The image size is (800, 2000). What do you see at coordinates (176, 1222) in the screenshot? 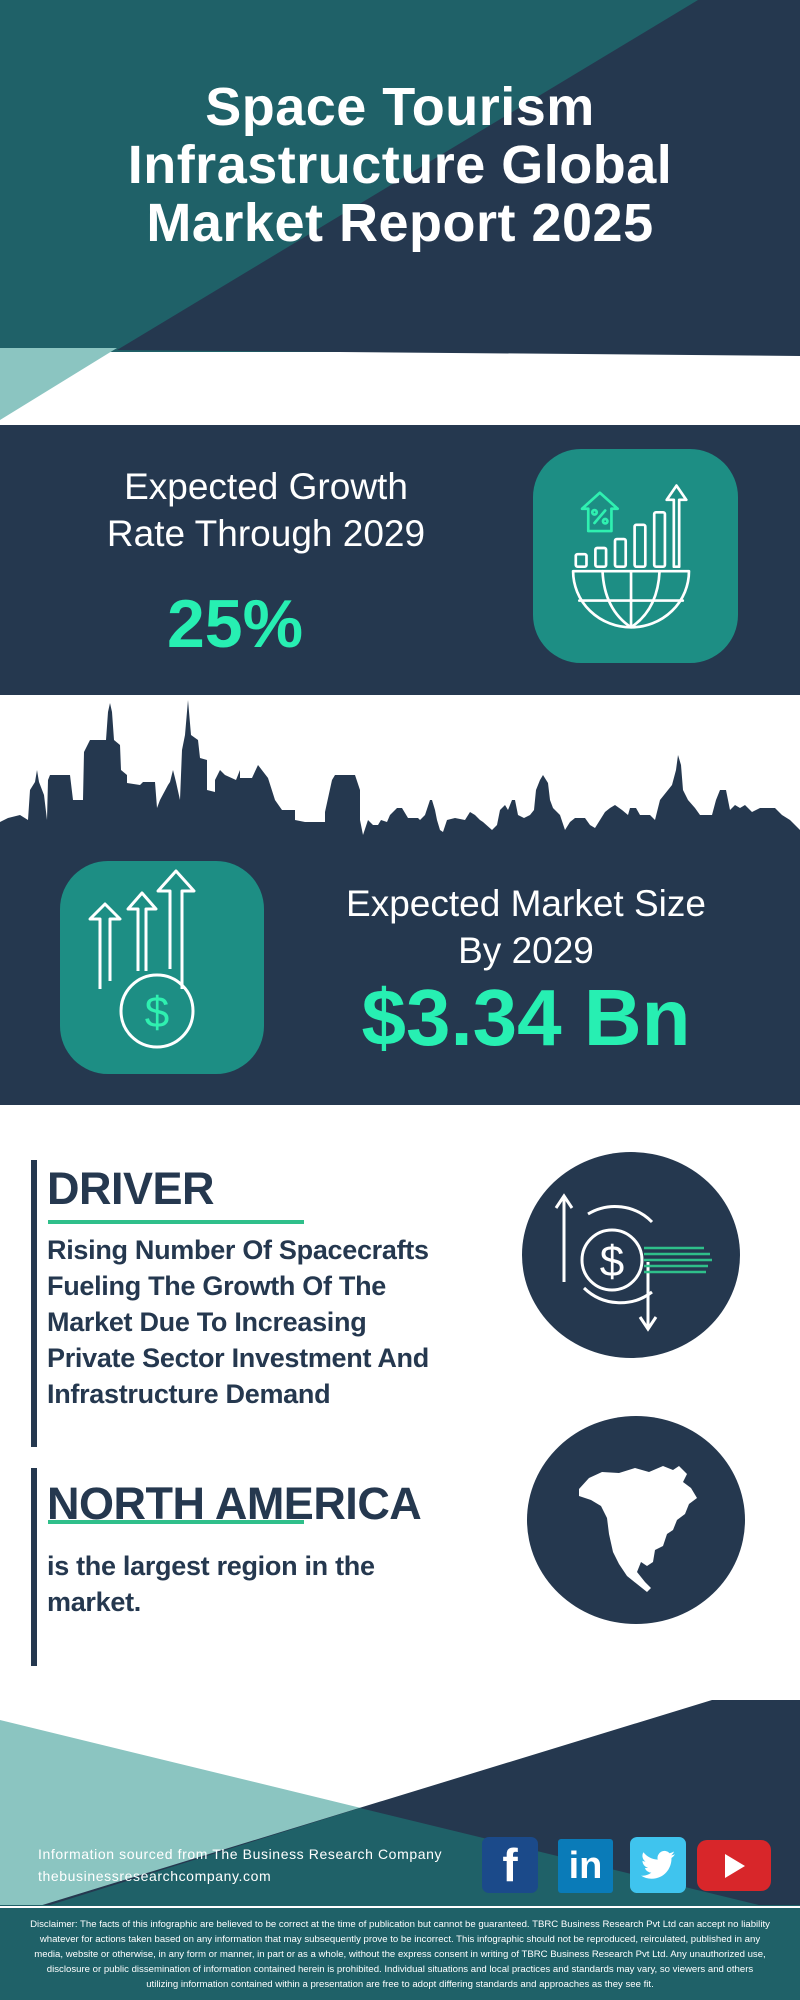
I see `driver-underline` at bounding box center [176, 1222].